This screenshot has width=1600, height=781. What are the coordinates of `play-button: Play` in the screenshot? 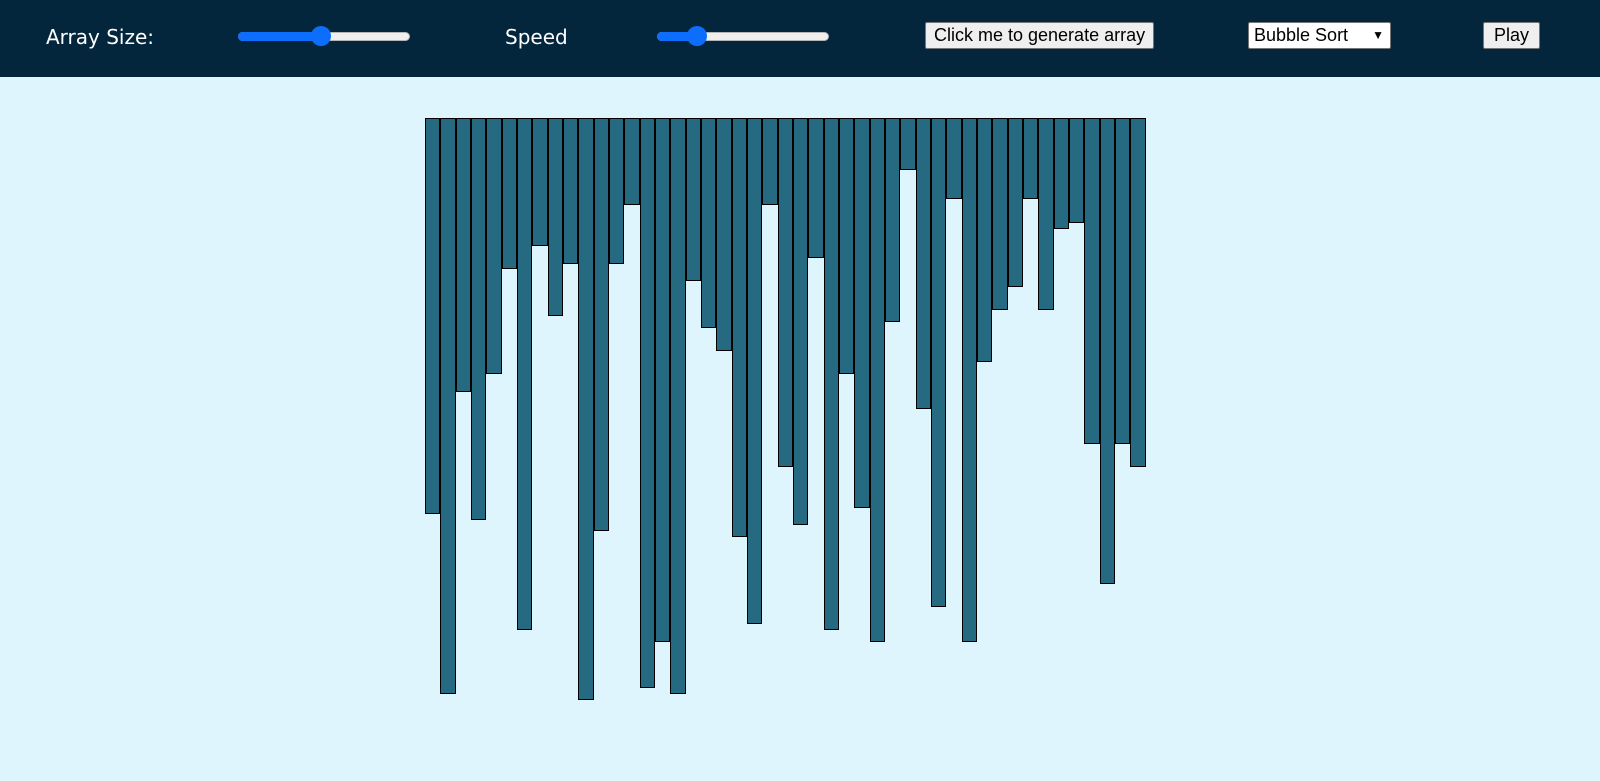 It's located at (1512, 35).